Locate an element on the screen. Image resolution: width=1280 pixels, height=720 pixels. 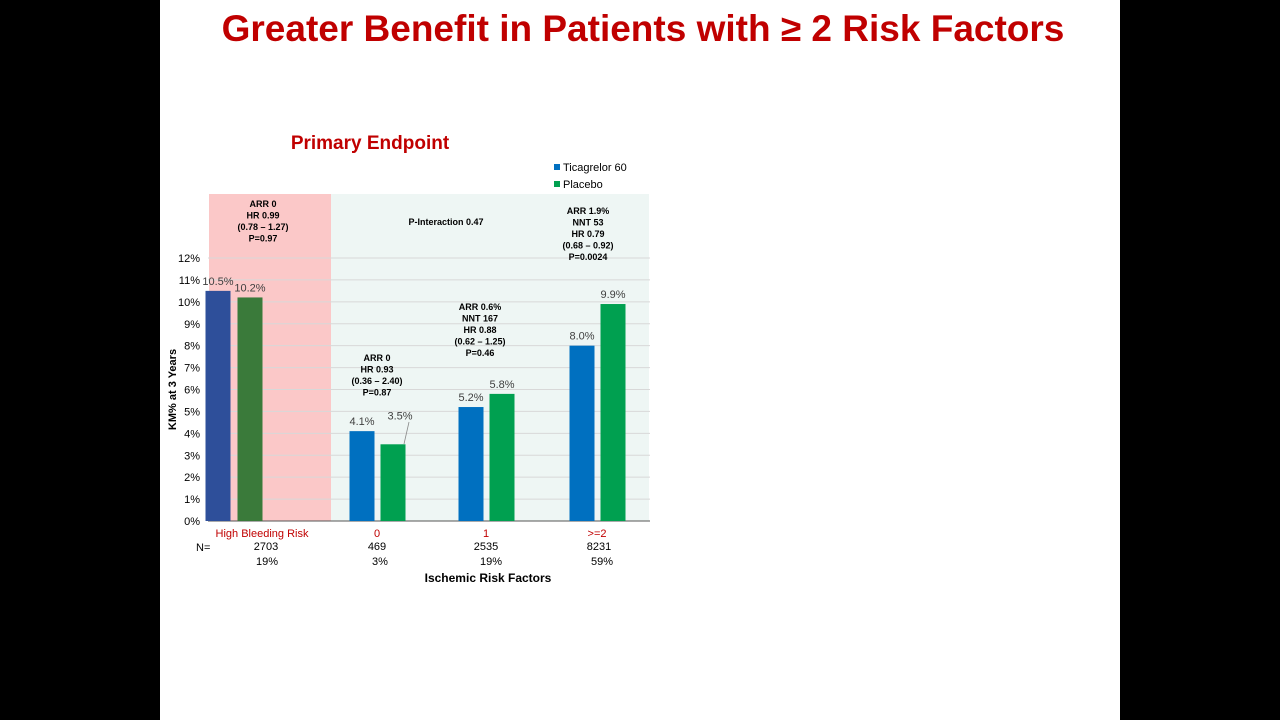
n-value: 469 is located at coordinates (377, 547).